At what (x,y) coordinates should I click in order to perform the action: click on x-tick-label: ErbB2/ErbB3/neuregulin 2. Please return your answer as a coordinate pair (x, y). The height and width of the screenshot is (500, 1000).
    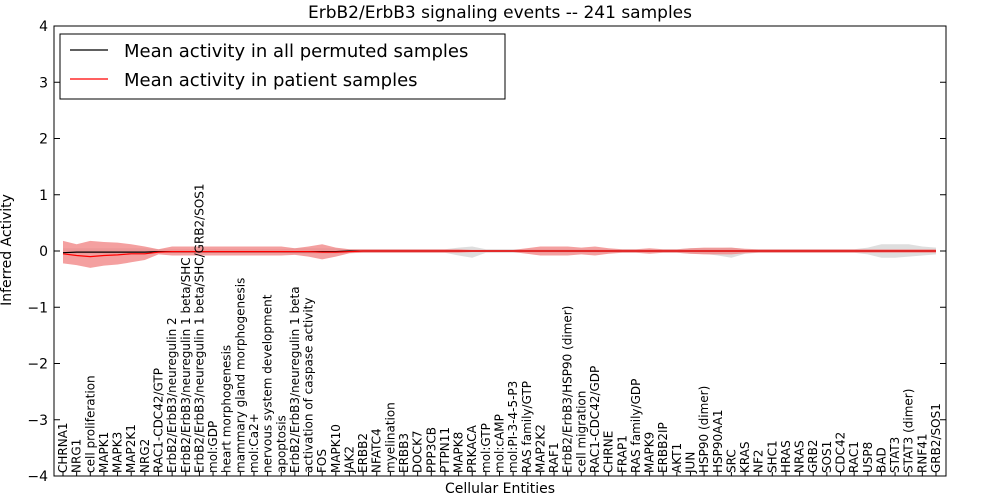
    Looking at the image, I should click on (172, 395).